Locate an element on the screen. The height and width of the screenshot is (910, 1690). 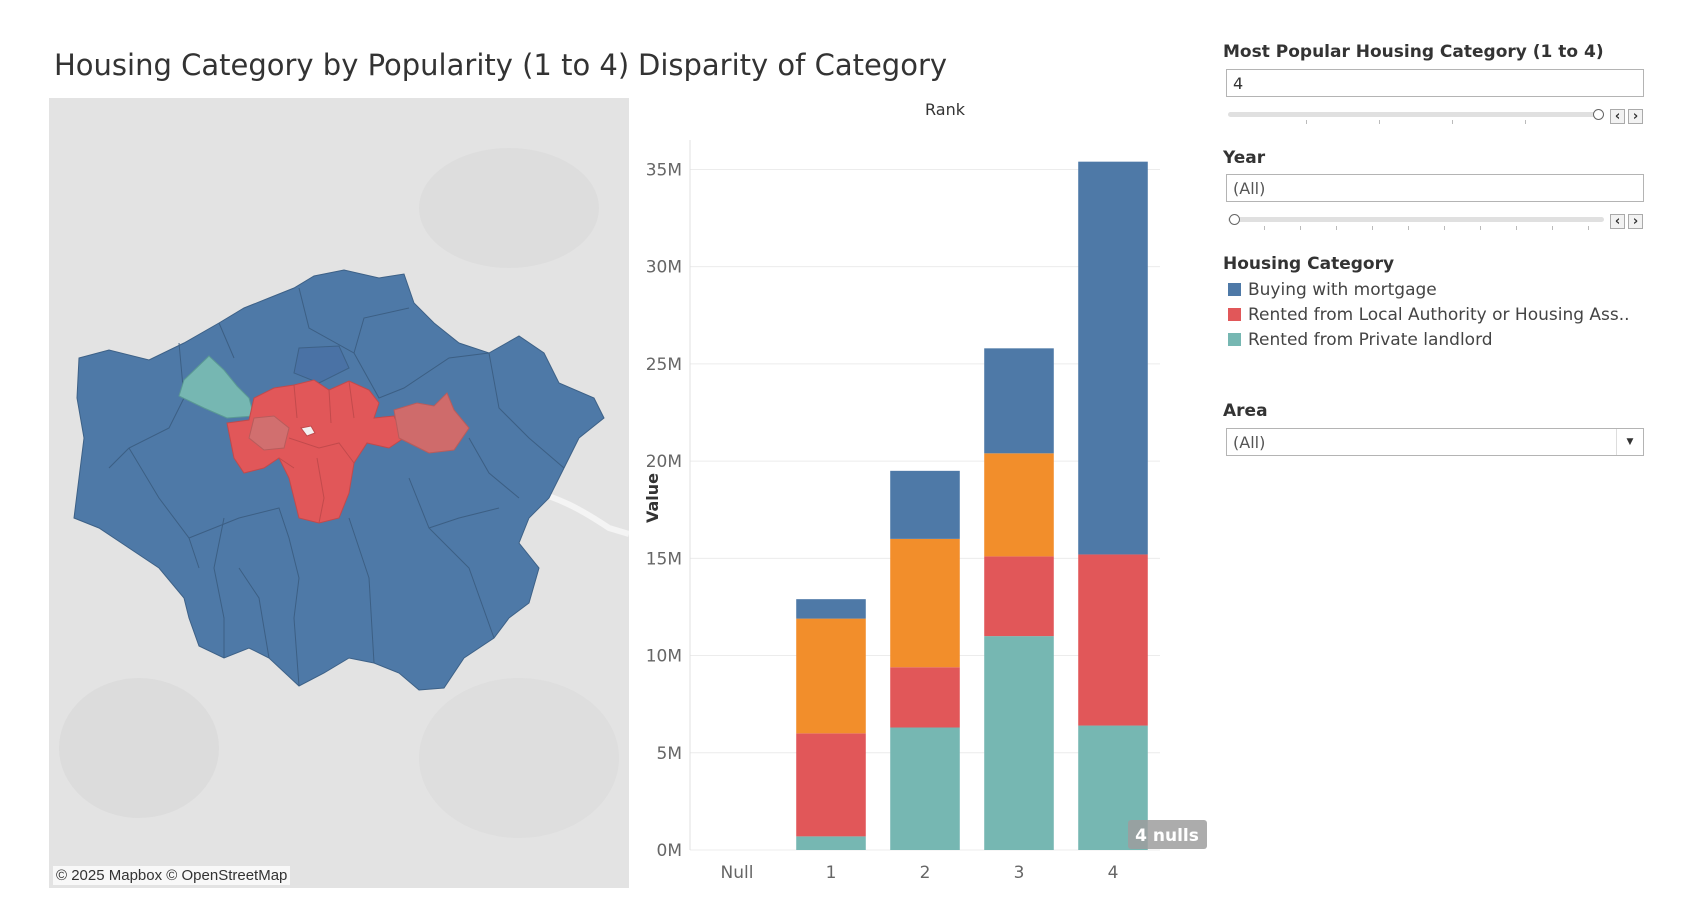
area-filter-label: Area is located at coordinates (1245, 411).